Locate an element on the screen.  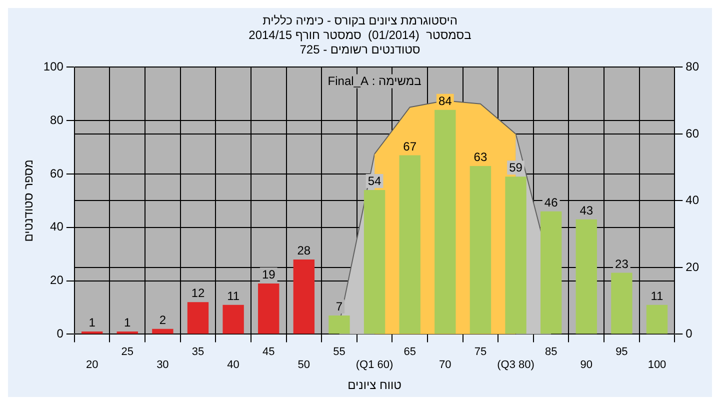
y-tick-label: 40 is located at coordinates (57, 227).